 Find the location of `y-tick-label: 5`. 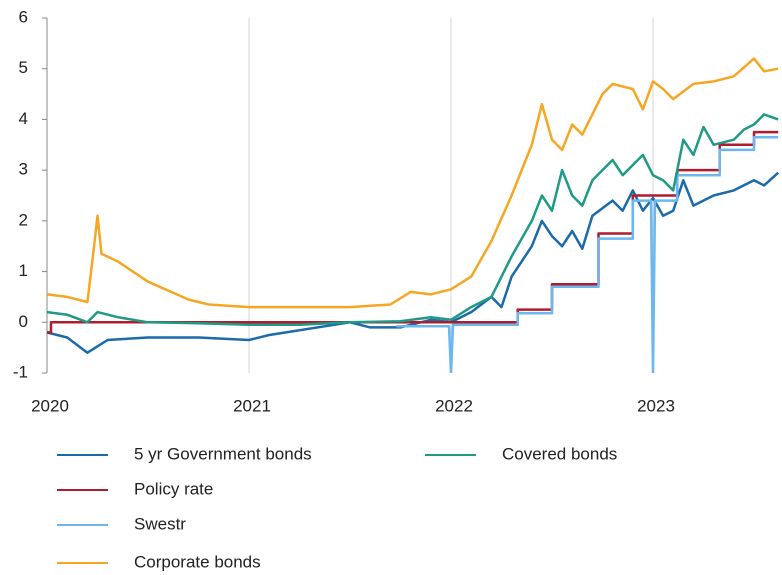

y-tick-label: 5 is located at coordinates (23, 67).